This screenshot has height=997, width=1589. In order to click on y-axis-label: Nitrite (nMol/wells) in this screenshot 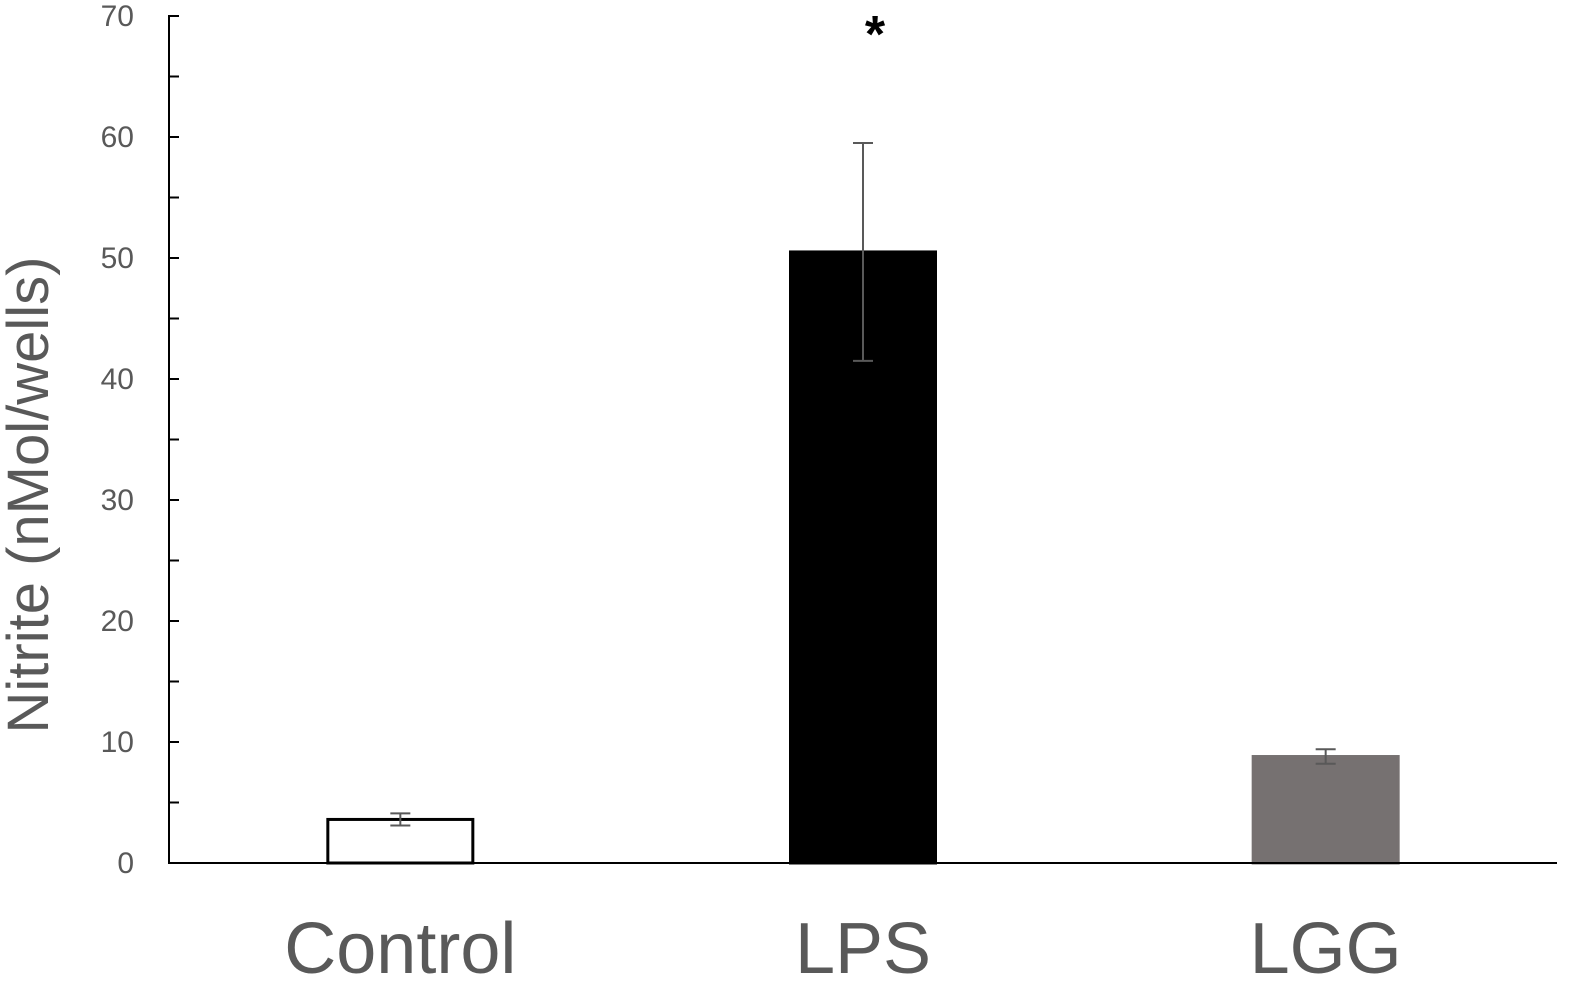, I will do `click(30, 495)`.